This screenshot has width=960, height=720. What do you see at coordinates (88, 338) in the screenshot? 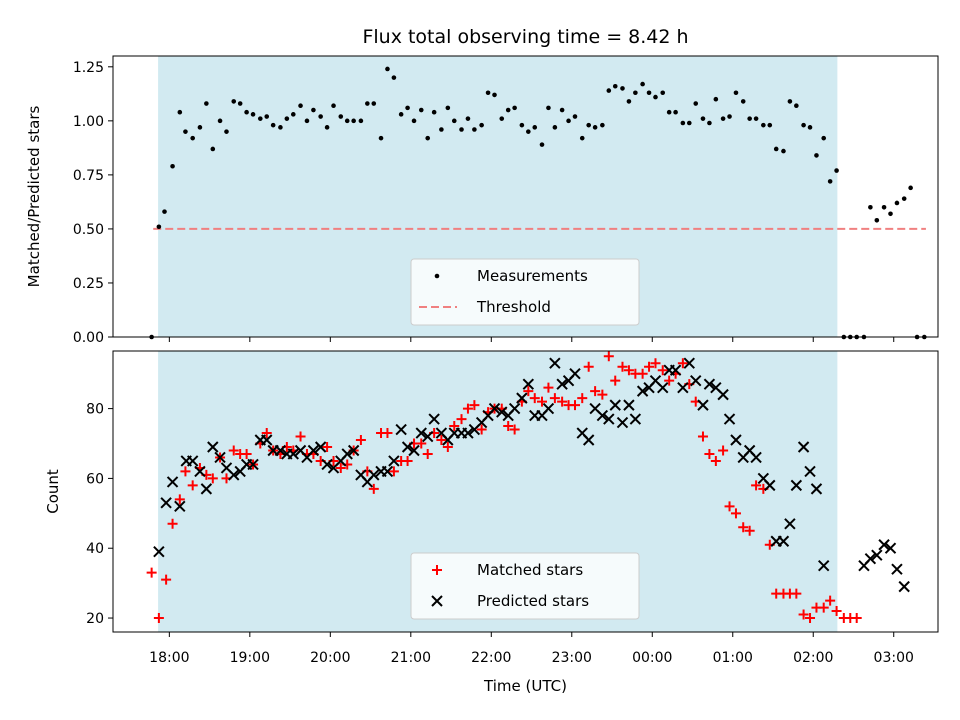
I see `y-tick-label: 0.00` at bounding box center [88, 338].